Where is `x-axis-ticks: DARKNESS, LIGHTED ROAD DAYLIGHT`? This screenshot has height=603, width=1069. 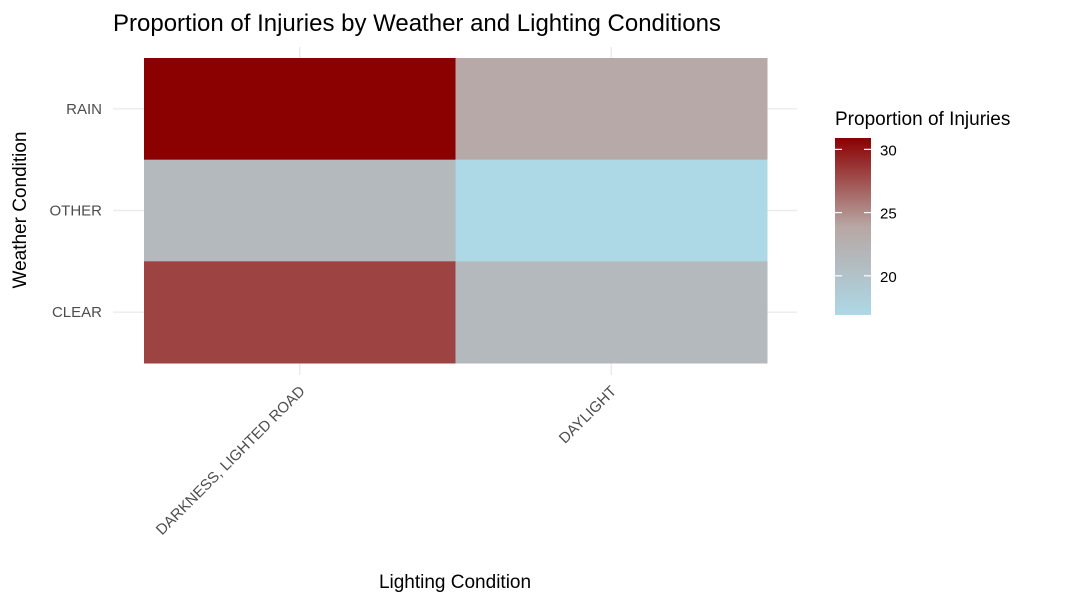 x-axis-ticks: DARKNESS, LIGHTED ROAD DAYLIGHT is located at coordinates (386, 461).